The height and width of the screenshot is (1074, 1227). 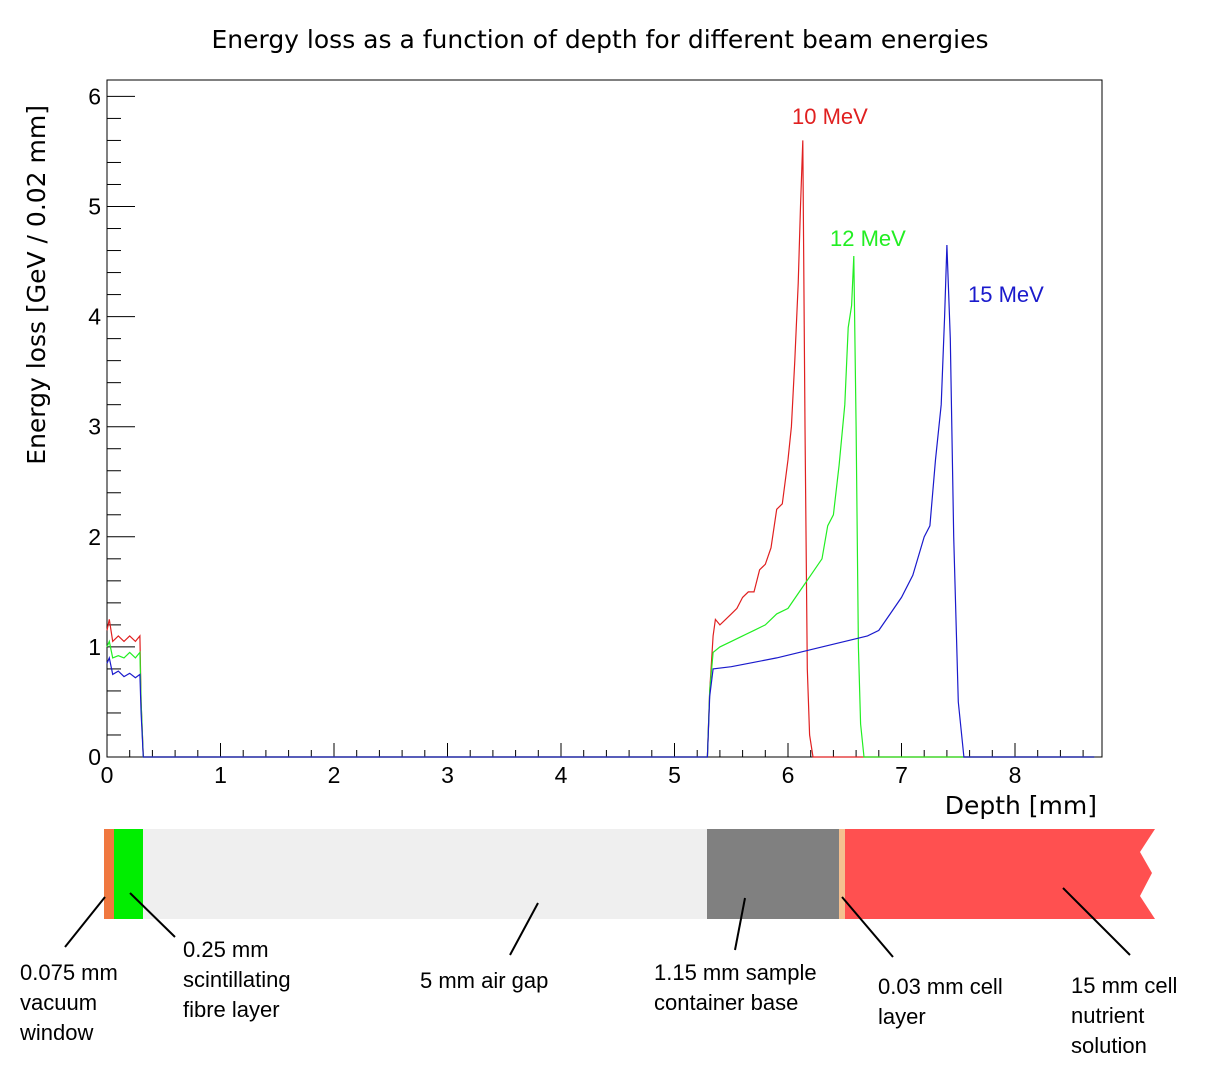 I want to click on y-tick-label: 6, so click(x=94, y=96).